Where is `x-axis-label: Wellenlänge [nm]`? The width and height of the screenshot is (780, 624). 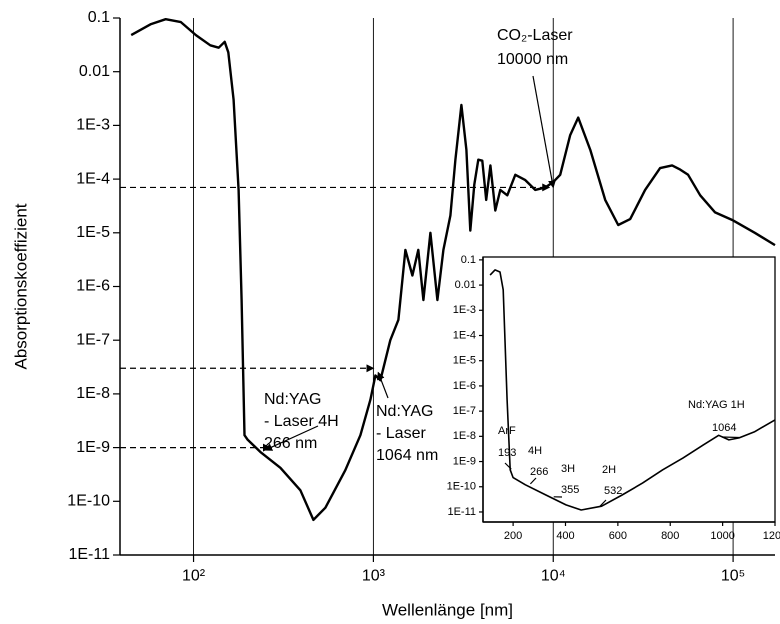
x-axis-label: Wellenlänge [nm] is located at coordinates (447, 609).